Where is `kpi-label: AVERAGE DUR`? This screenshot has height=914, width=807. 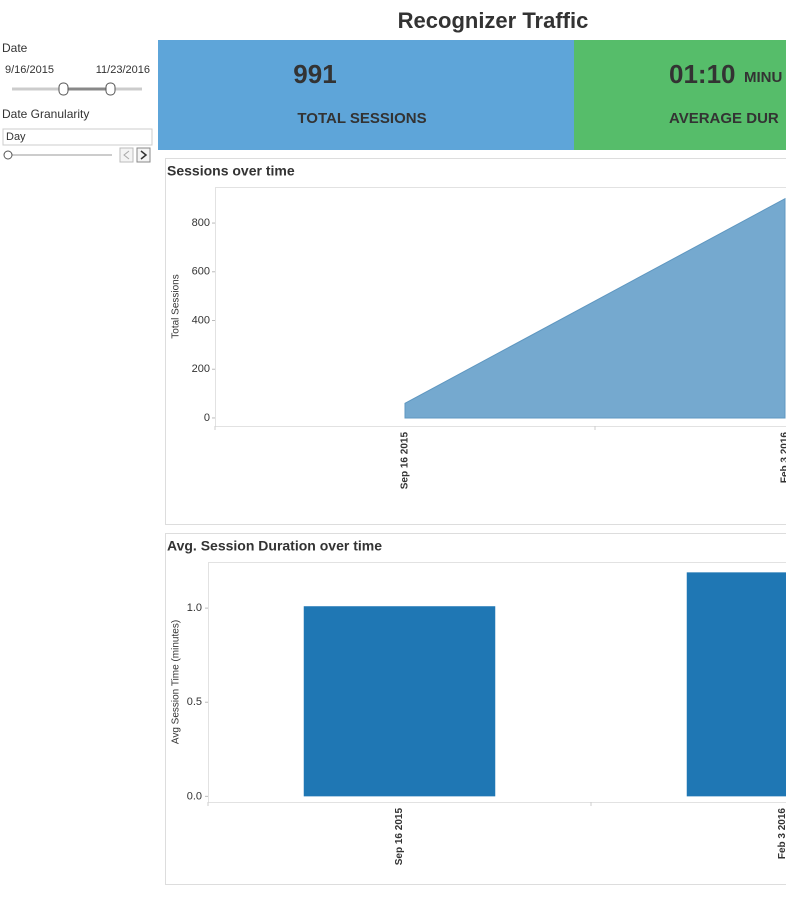
kpi-label: AVERAGE DUR is located at coordinates (724, 118).